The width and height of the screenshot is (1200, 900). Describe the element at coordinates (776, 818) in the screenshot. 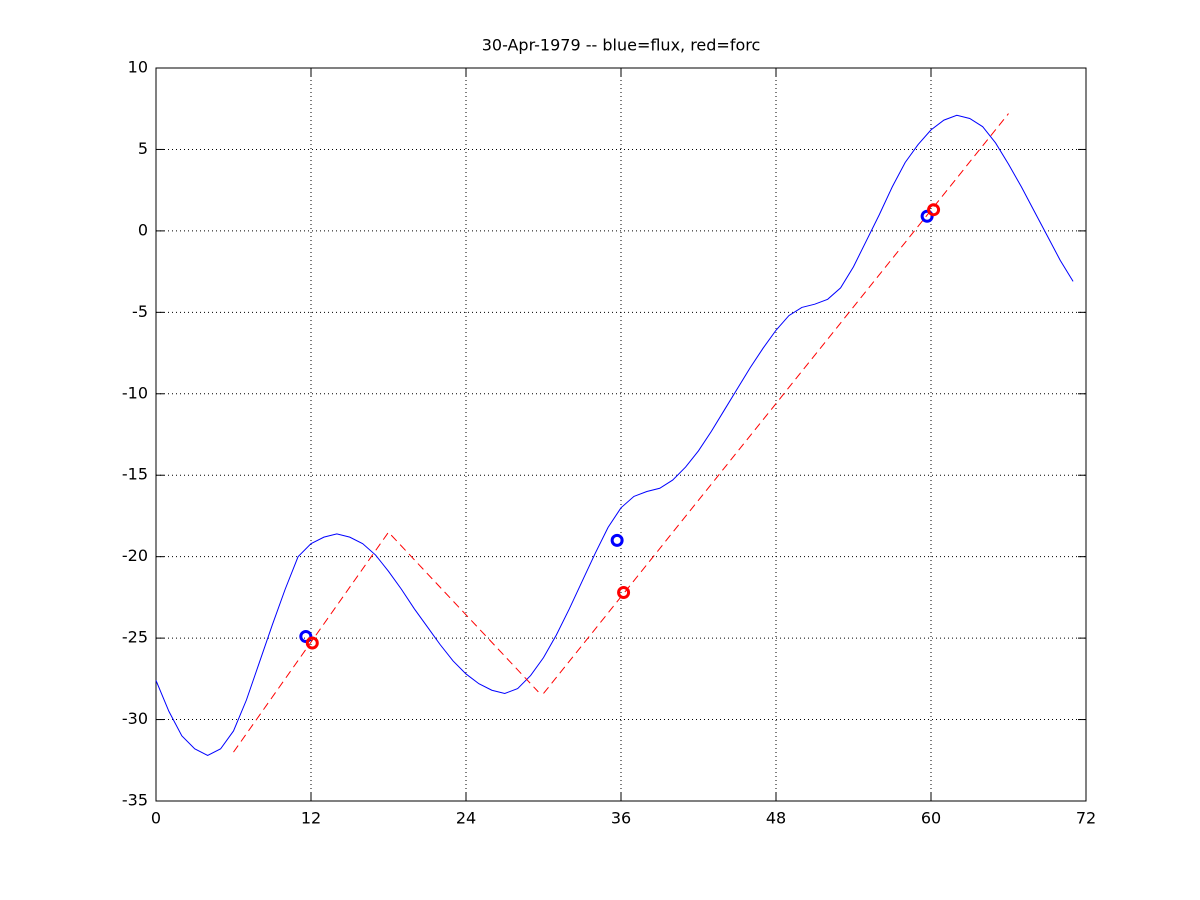

I see `x-tick-label: 48` at that location.